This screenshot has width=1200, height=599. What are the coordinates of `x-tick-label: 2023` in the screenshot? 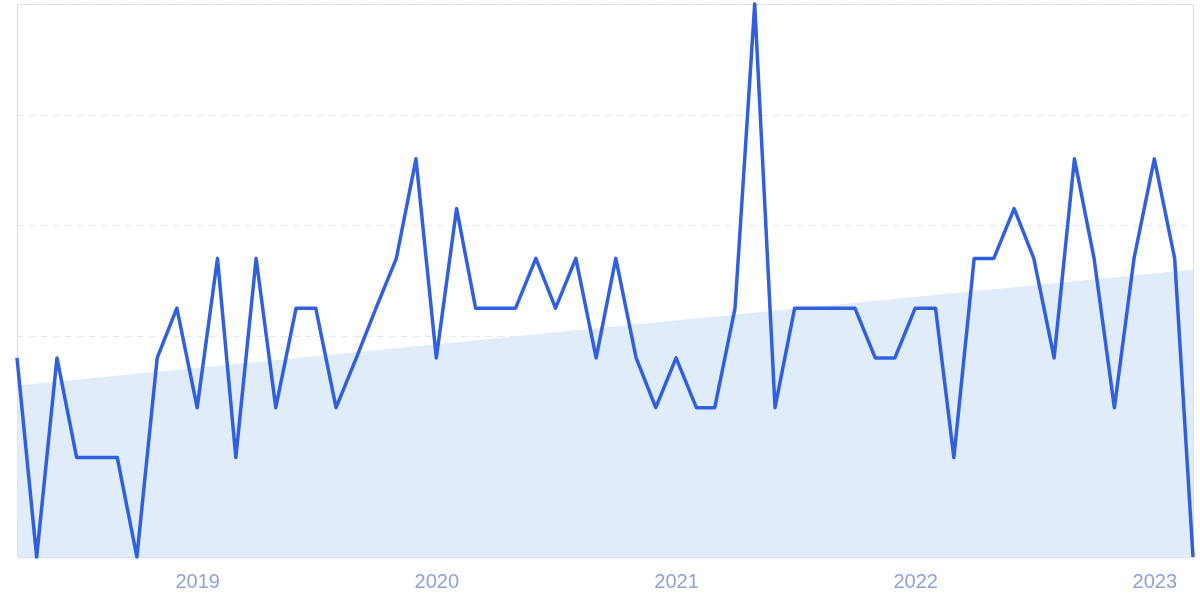 It's located at (1155, 580).